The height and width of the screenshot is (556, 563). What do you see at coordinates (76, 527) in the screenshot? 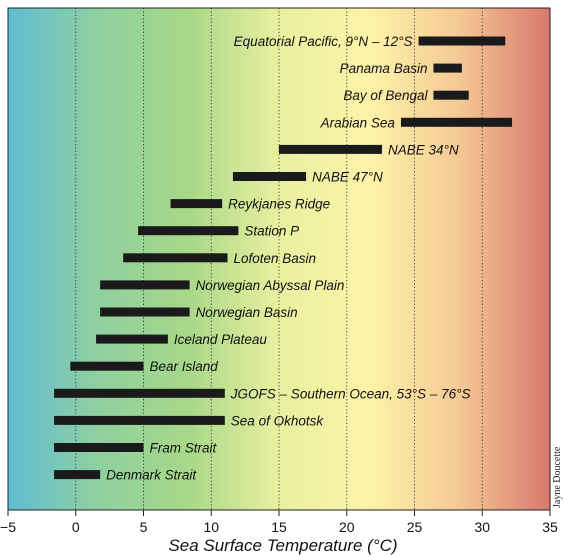
I see `x-tick-label: 0` at bounding box center [76, 527].